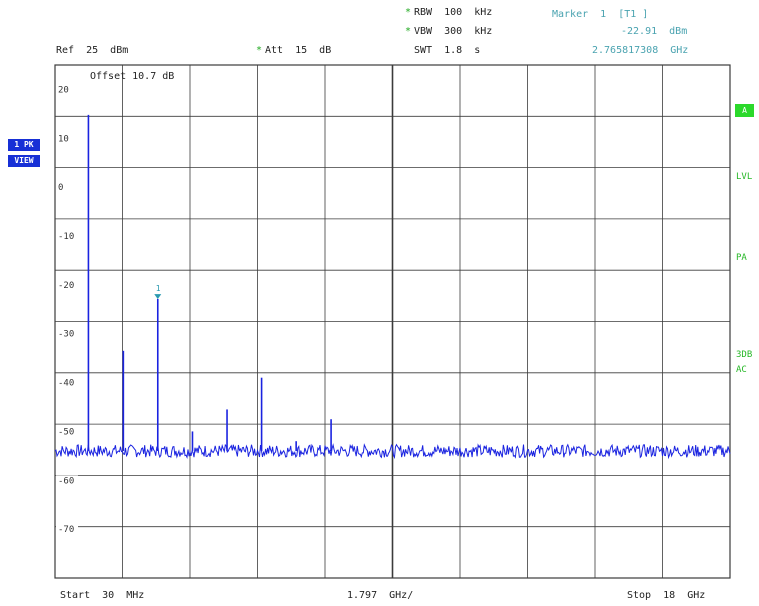  What do you see at coordinates (744, 355) in the screenshot?
I see `3db-indicator: 3DB` at bounding box center [744, 355].